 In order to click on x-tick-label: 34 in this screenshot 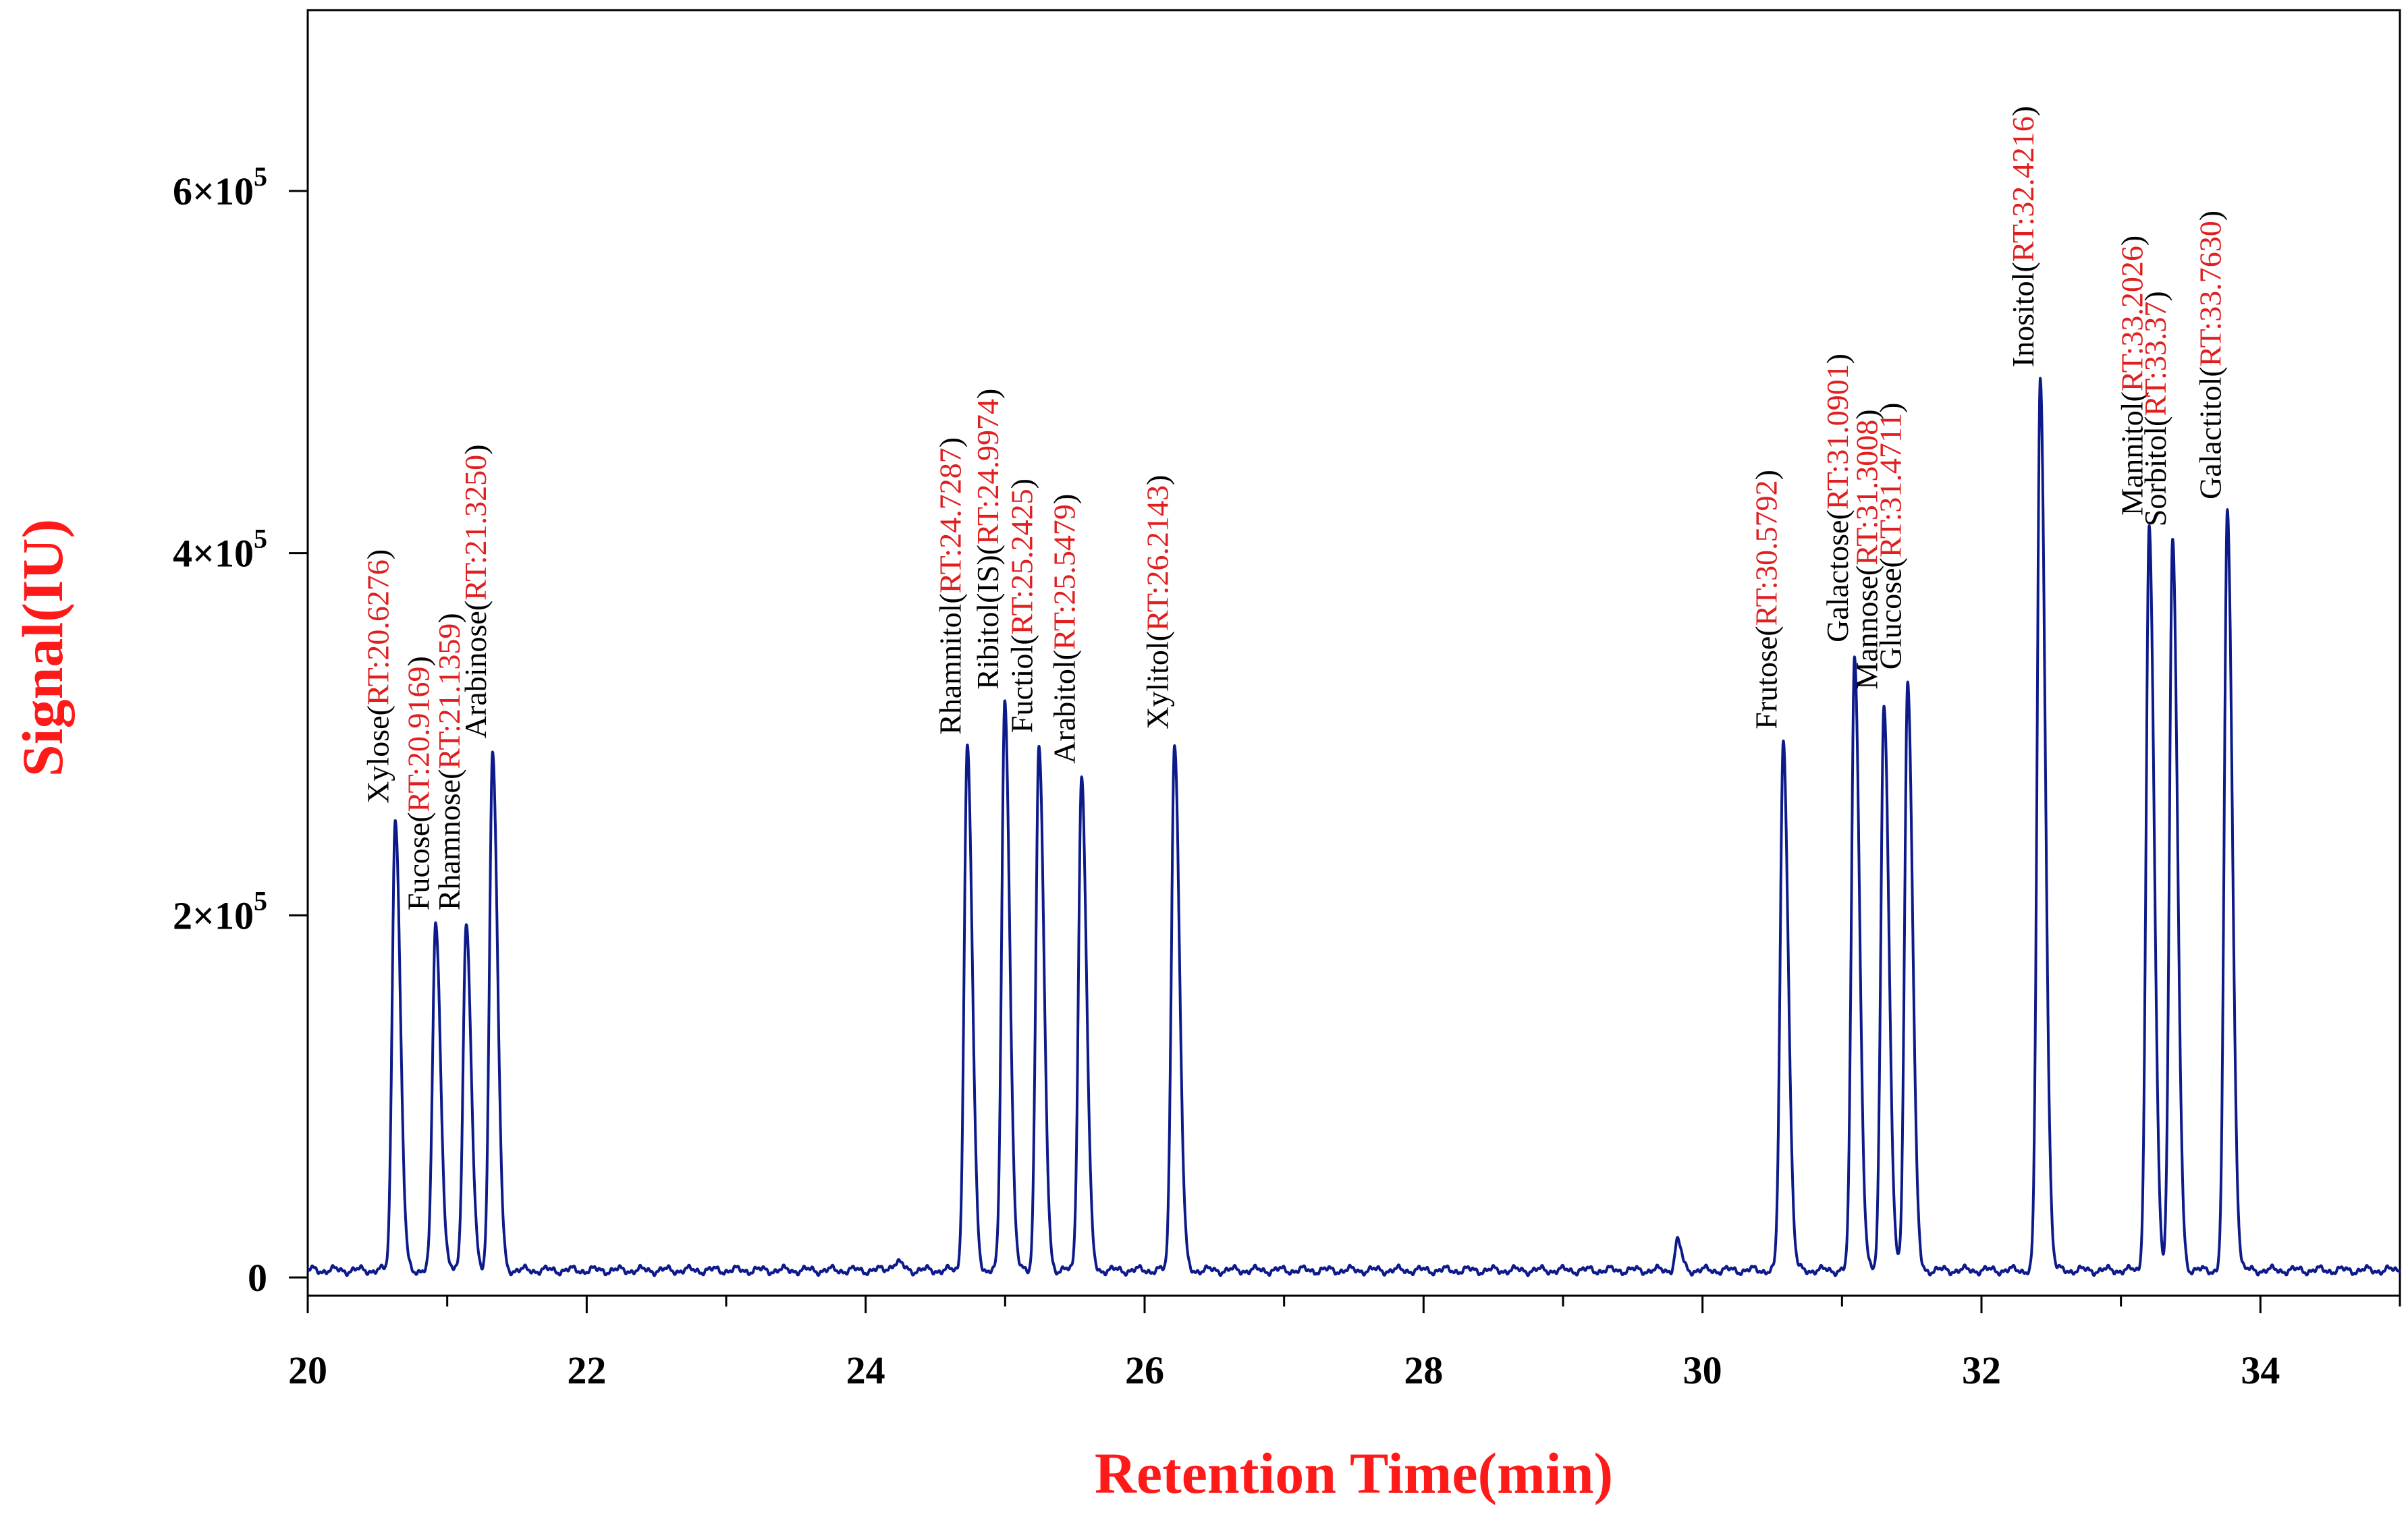, I will do `click(2260, 1370)`.